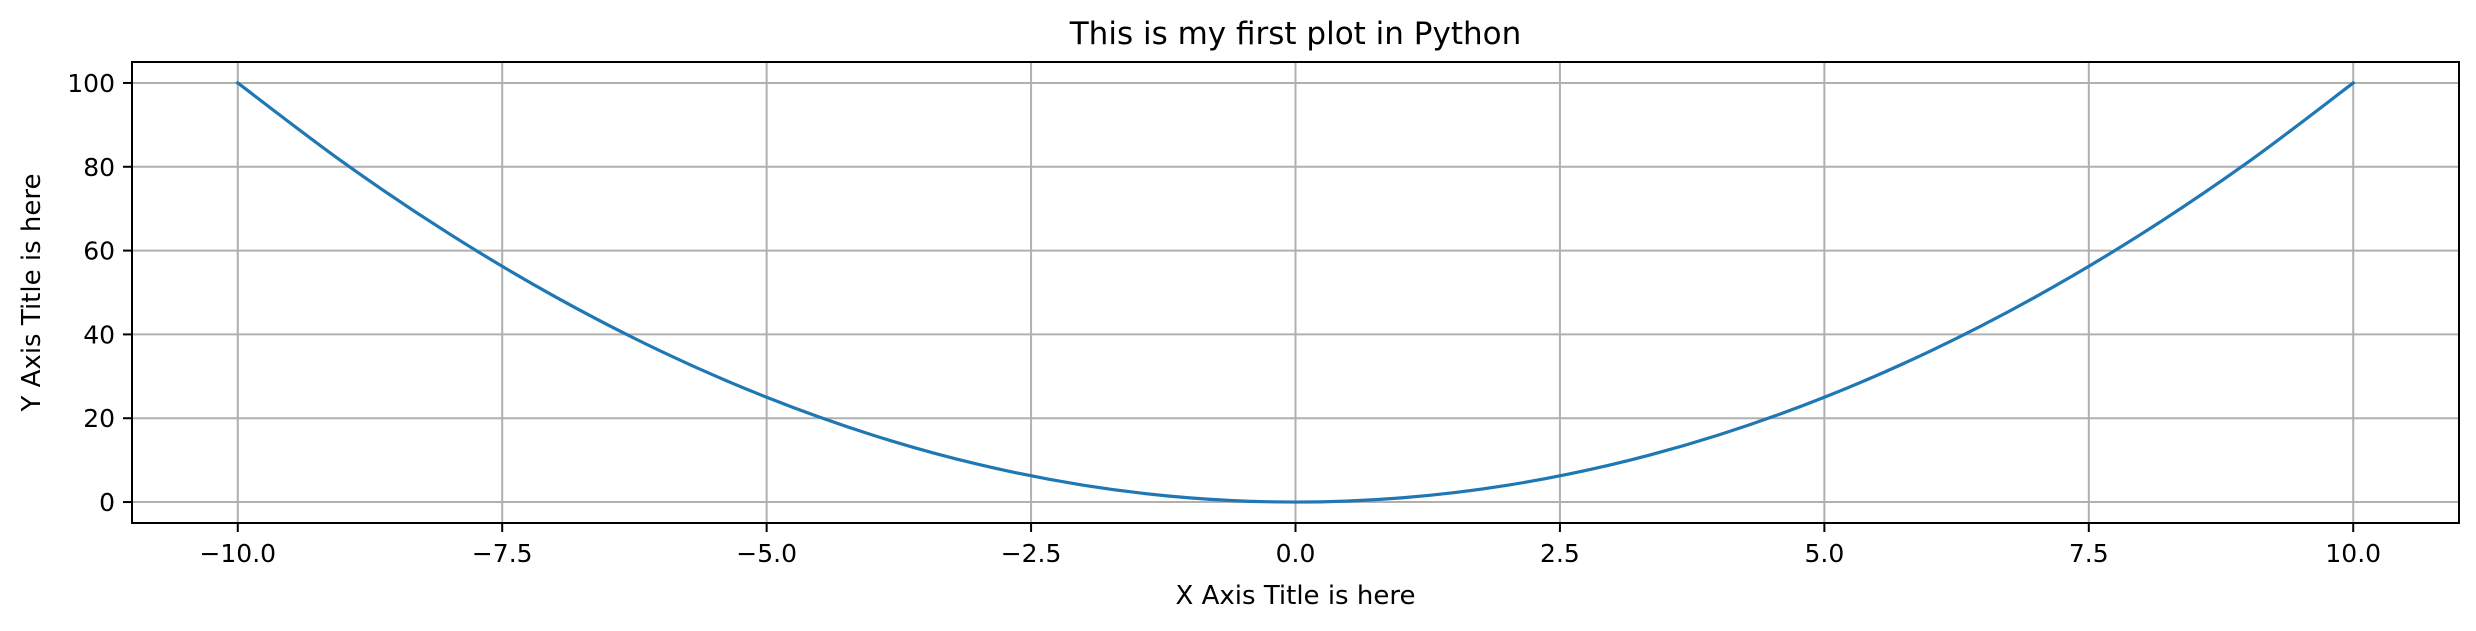  What do you see at coordinates (99, 167) in the screenshot?
I see `y-tick-label: 80` at bounding box center [99, 167].